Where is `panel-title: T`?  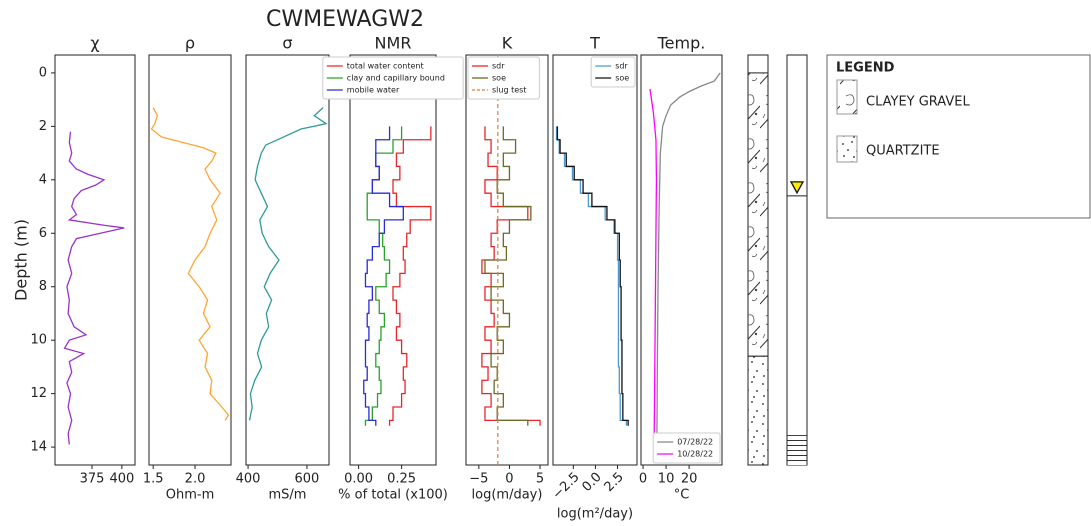
panel-title: T is located at coordinates (594, 43).